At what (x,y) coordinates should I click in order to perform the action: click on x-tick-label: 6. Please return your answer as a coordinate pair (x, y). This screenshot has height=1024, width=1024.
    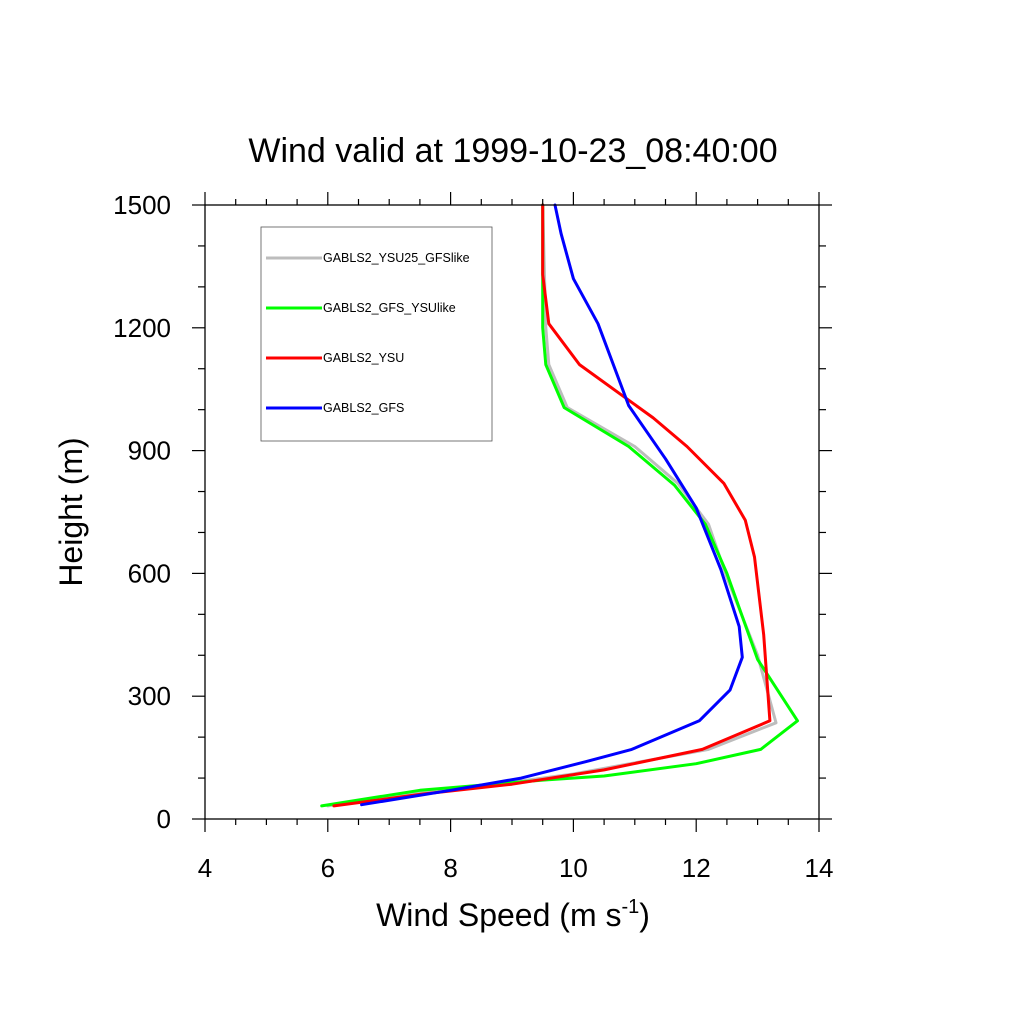
    Looking at the image, I should click on (328, 868).